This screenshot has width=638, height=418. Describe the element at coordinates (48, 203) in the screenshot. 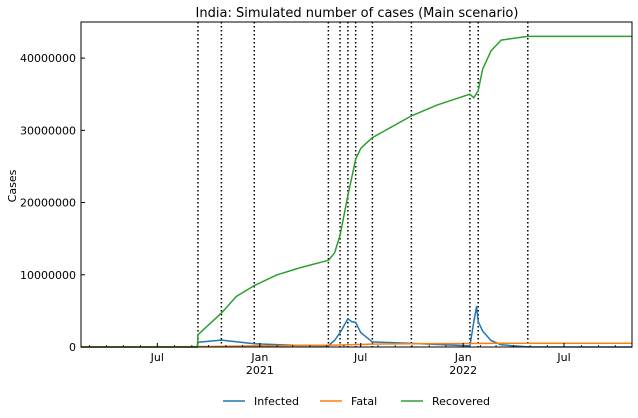

I see `y-tick-label: 20000000` at that location.